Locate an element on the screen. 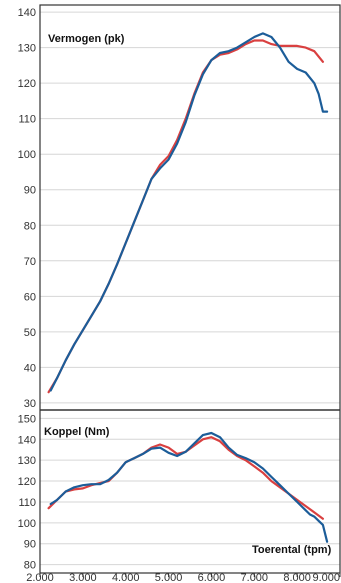 This screenshot has height=583, width=341. x-tick-label: 4.000 is located at coordinates (126, 577).